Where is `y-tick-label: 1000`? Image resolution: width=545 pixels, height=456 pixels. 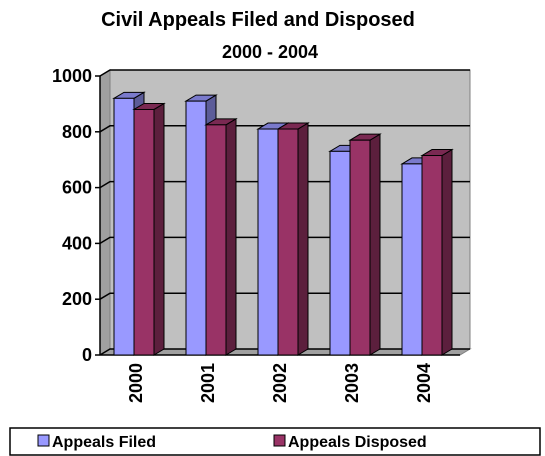
y-tick-label: 1000 is located at coordinates (72, 76).